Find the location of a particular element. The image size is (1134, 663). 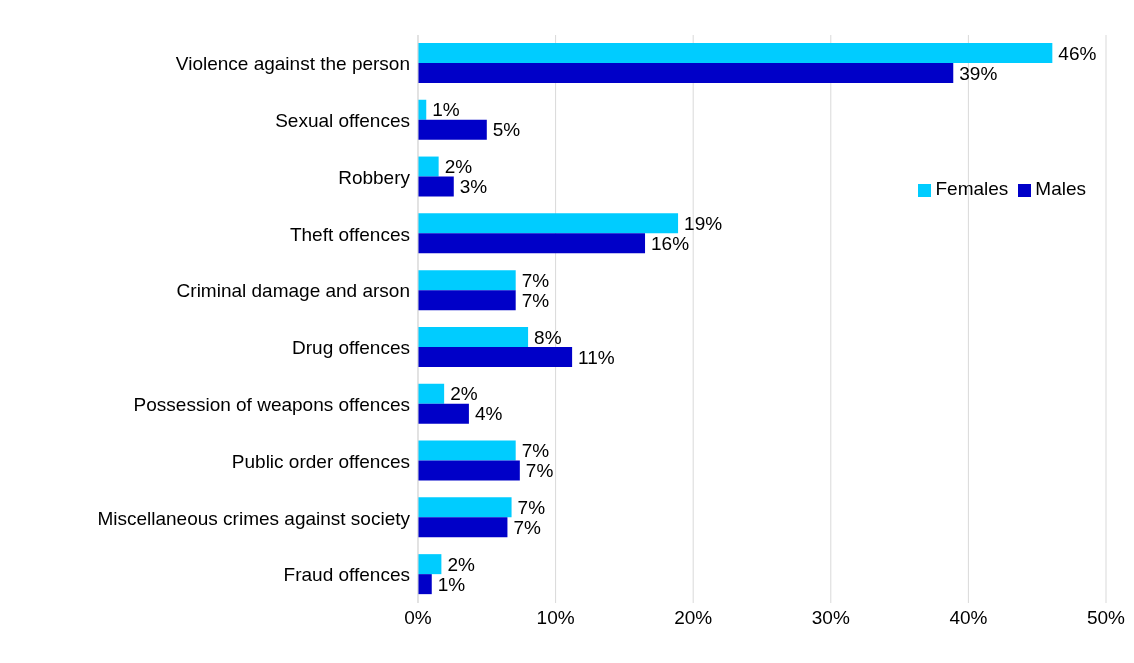

data-label: 8% is located at coordinates (548, 337).